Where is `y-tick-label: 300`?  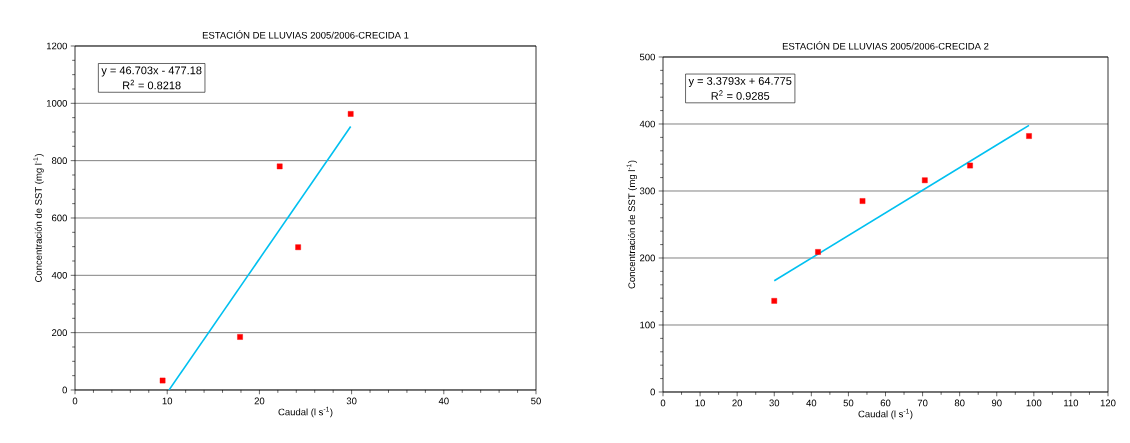
y-tick-label: 300 is located at coordinates (647, 191).